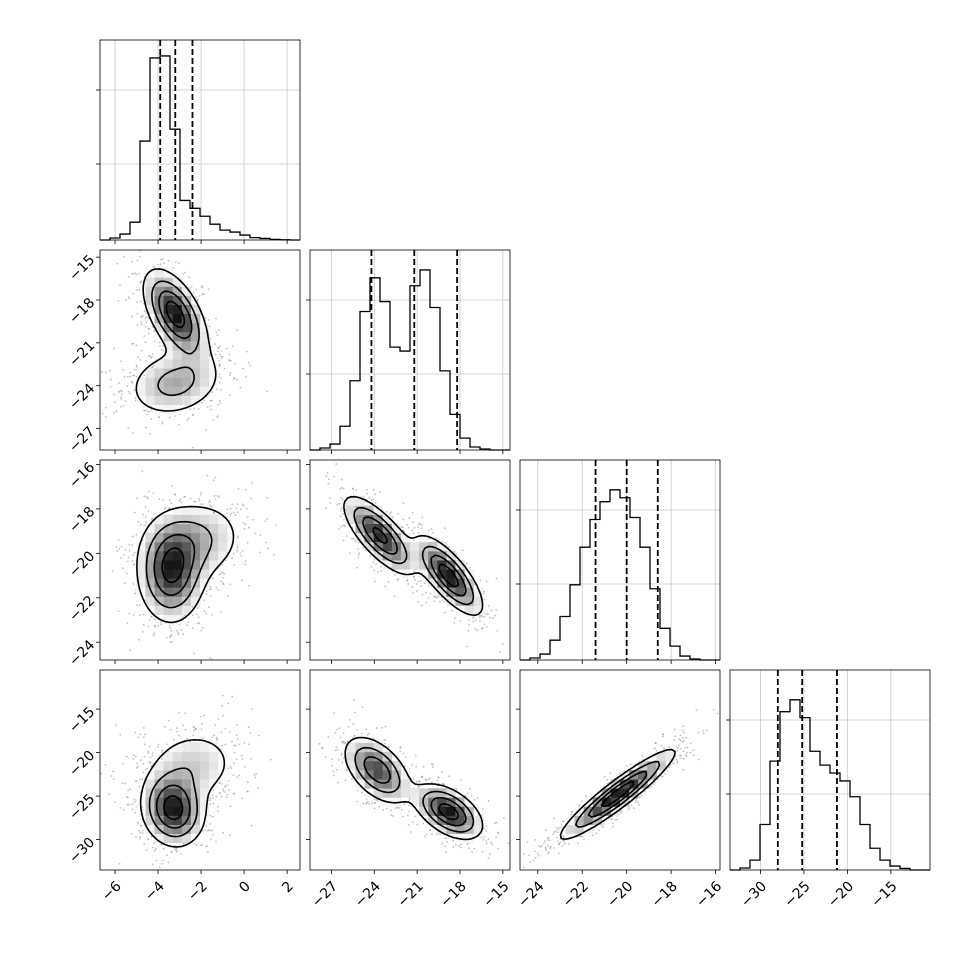  Describe the element at coordinates (410, 560) in the screenshot. I see `panel-frame` at that location.